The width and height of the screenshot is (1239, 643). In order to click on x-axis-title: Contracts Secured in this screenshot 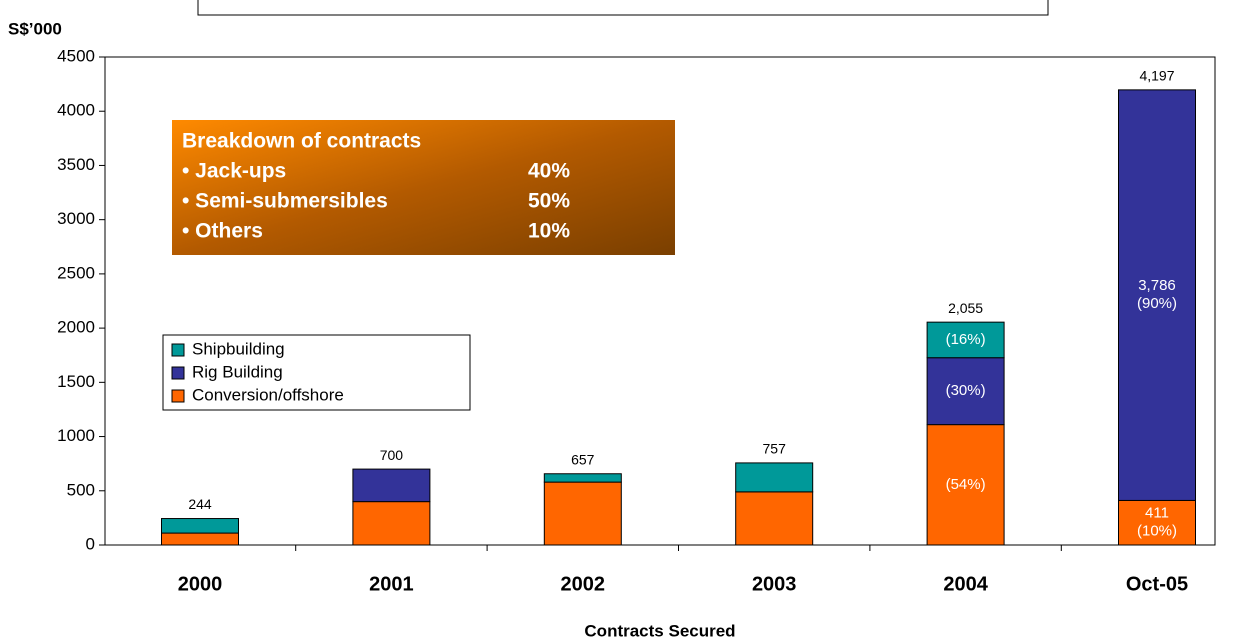, I will do `click(659, 630)`.